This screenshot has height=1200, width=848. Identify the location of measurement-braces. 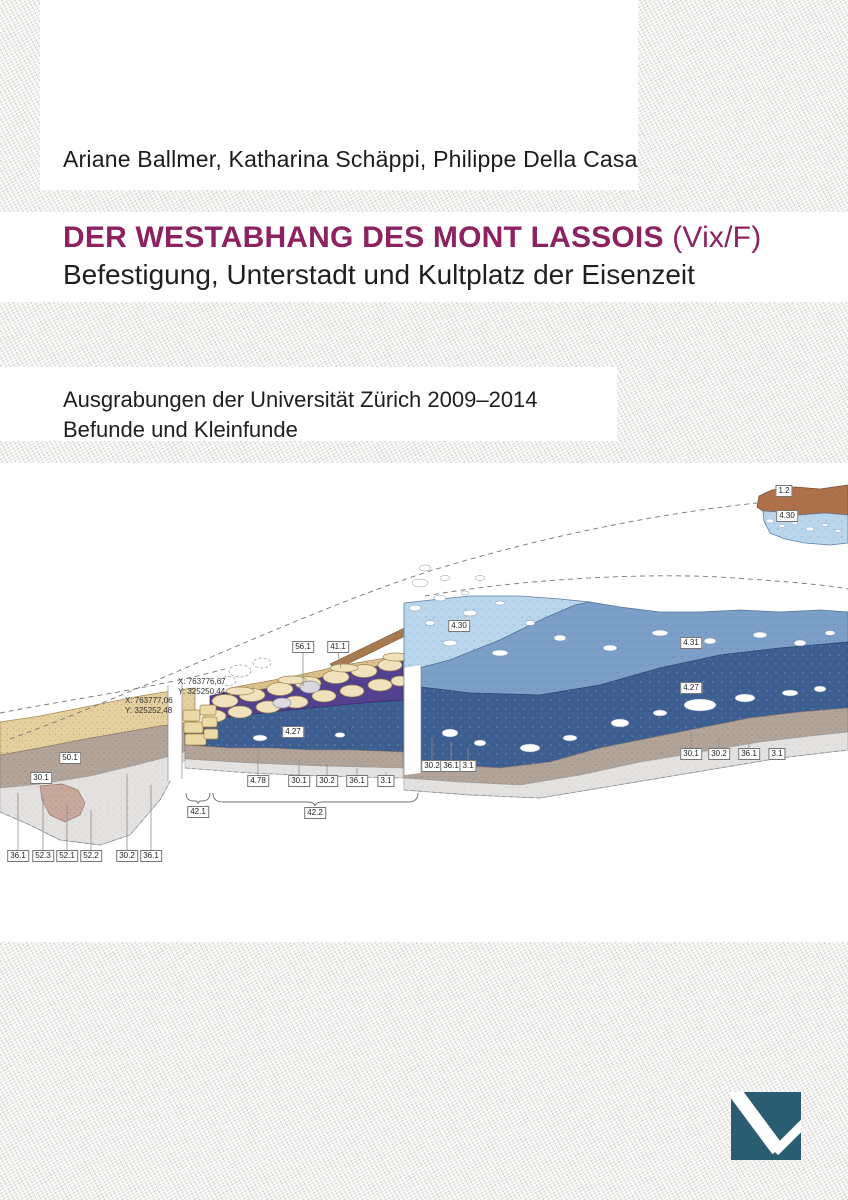
(302, 799).